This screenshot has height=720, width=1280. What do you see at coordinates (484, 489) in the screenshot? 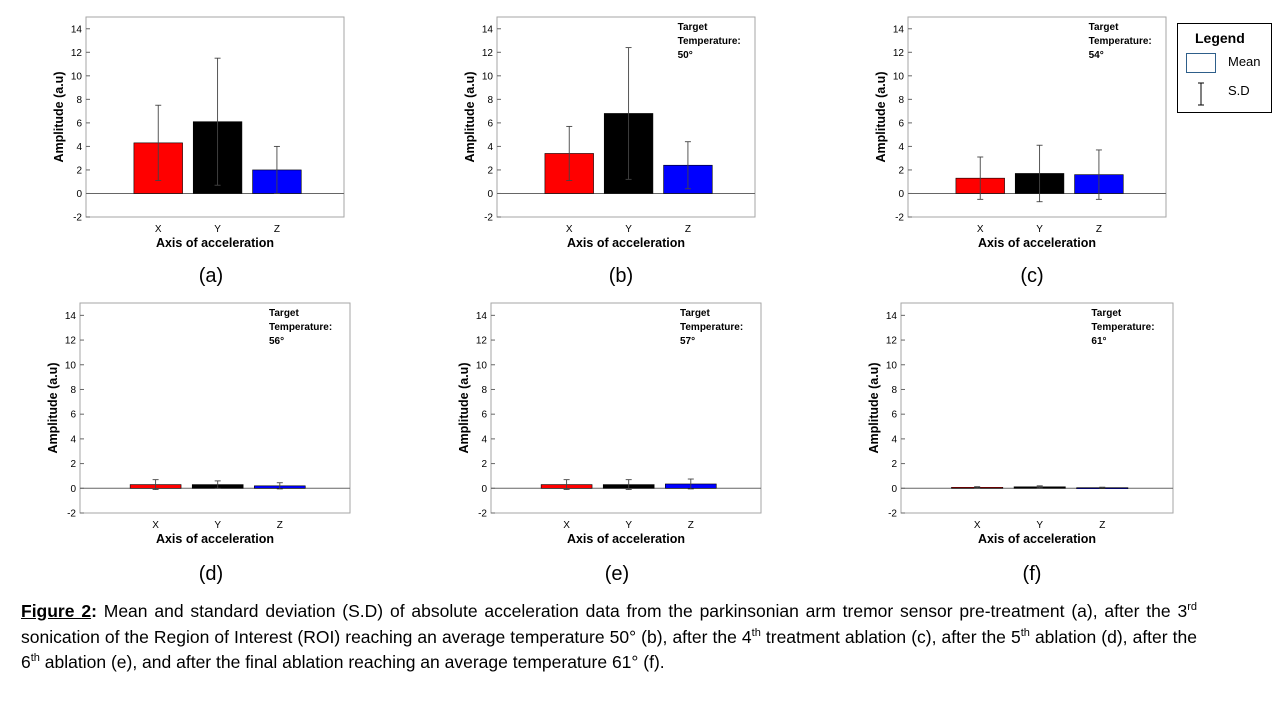
I see `y-tick-label-e: 0` at bounding box center [484, 489].